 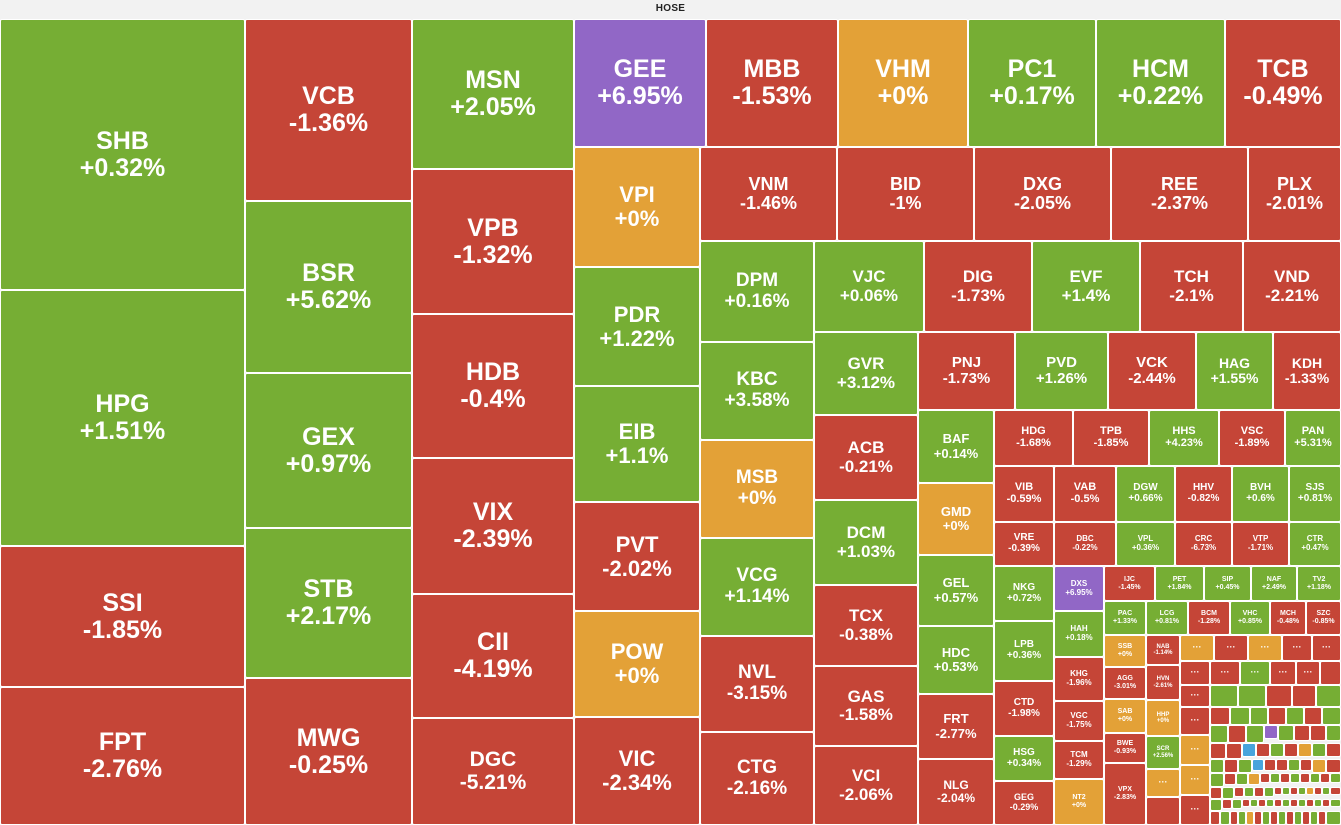 What do you see at coordinates (956, 590) in the screenshot?
I see `tile-gel: GEL +0.57%` at bounding box center [956, 590].